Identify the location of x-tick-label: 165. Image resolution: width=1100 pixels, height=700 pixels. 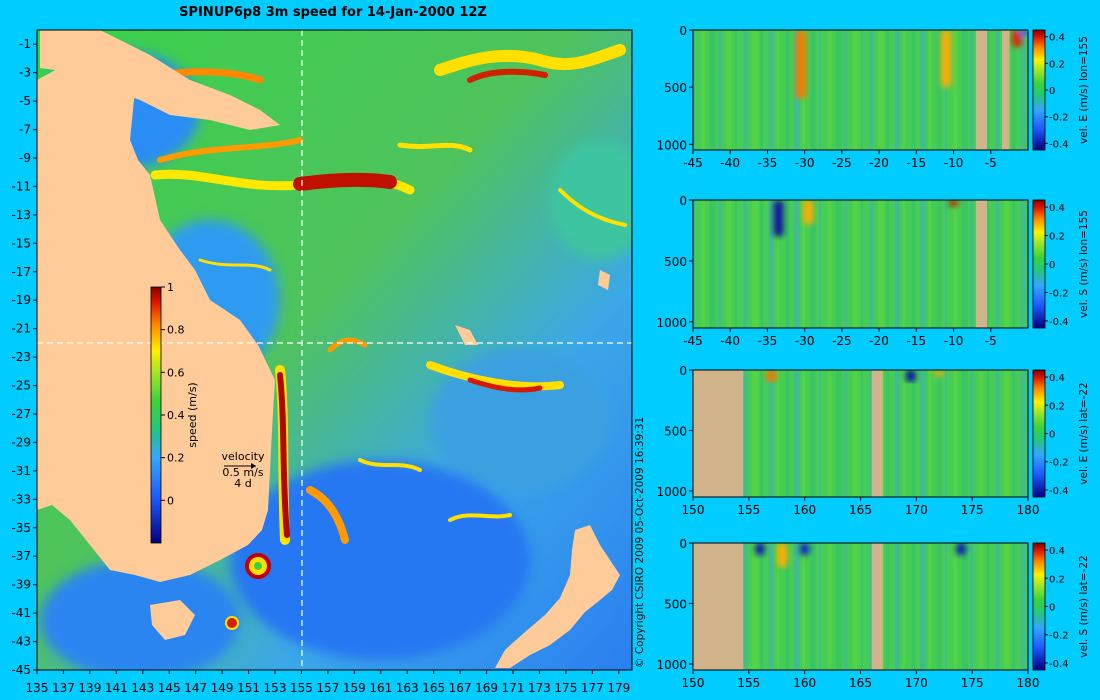
(433, 688).